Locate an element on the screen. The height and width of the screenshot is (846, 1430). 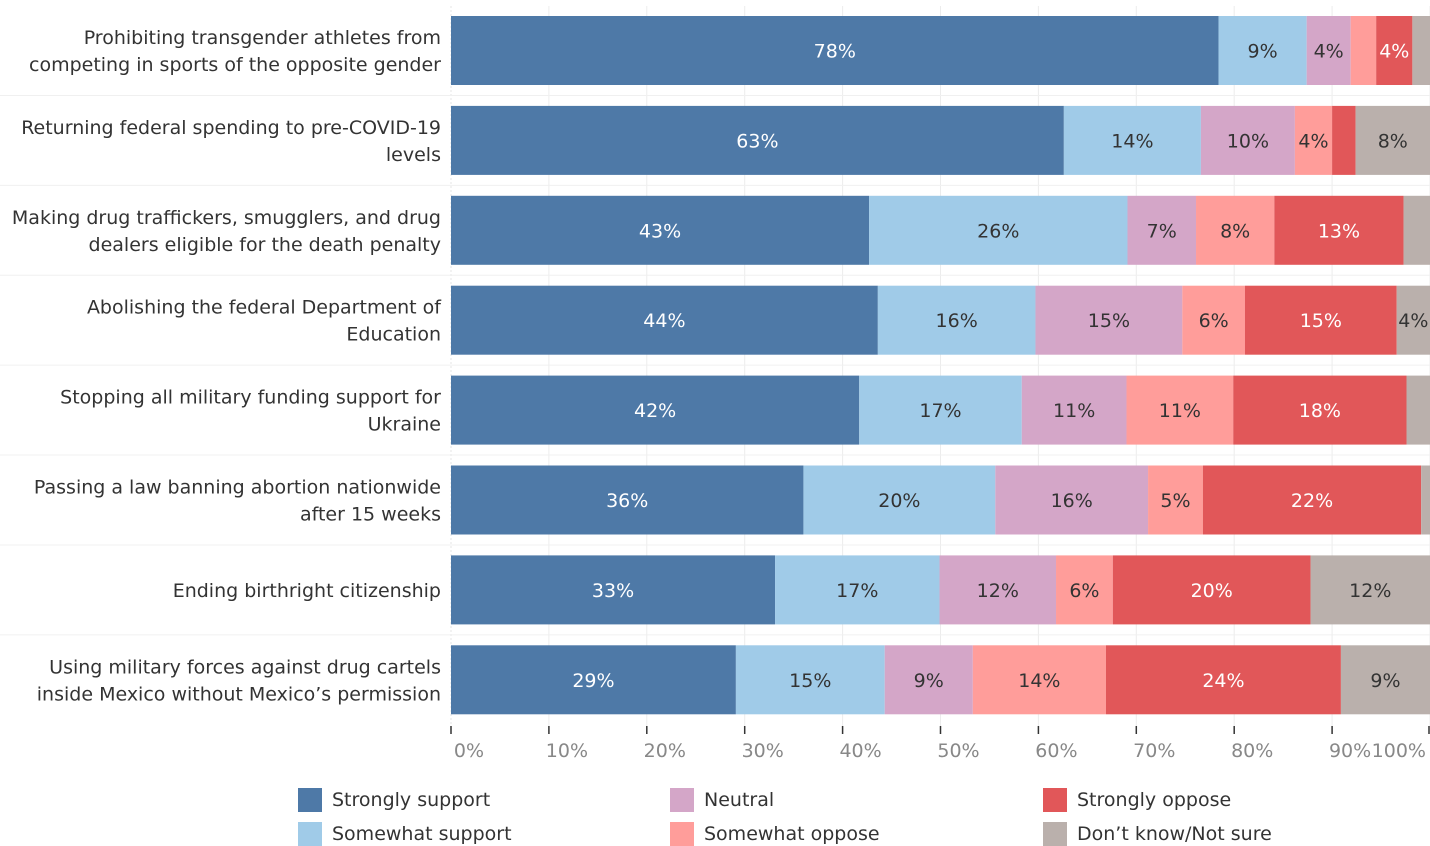
x-tick-label-3: 30% is located at coordinates (763, 751).